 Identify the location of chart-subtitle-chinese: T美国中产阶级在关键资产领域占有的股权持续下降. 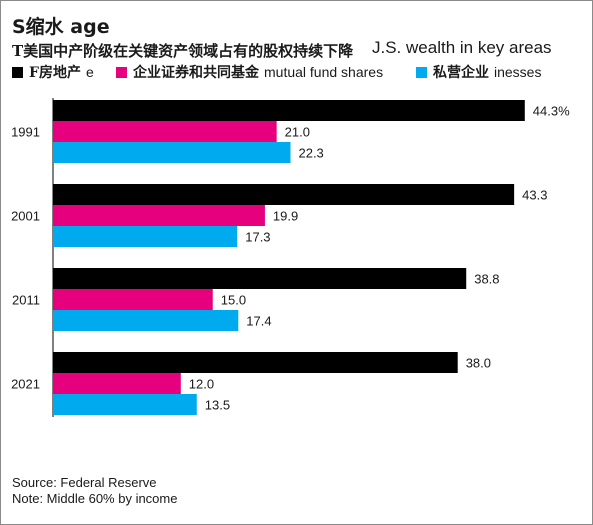
(183, 51).